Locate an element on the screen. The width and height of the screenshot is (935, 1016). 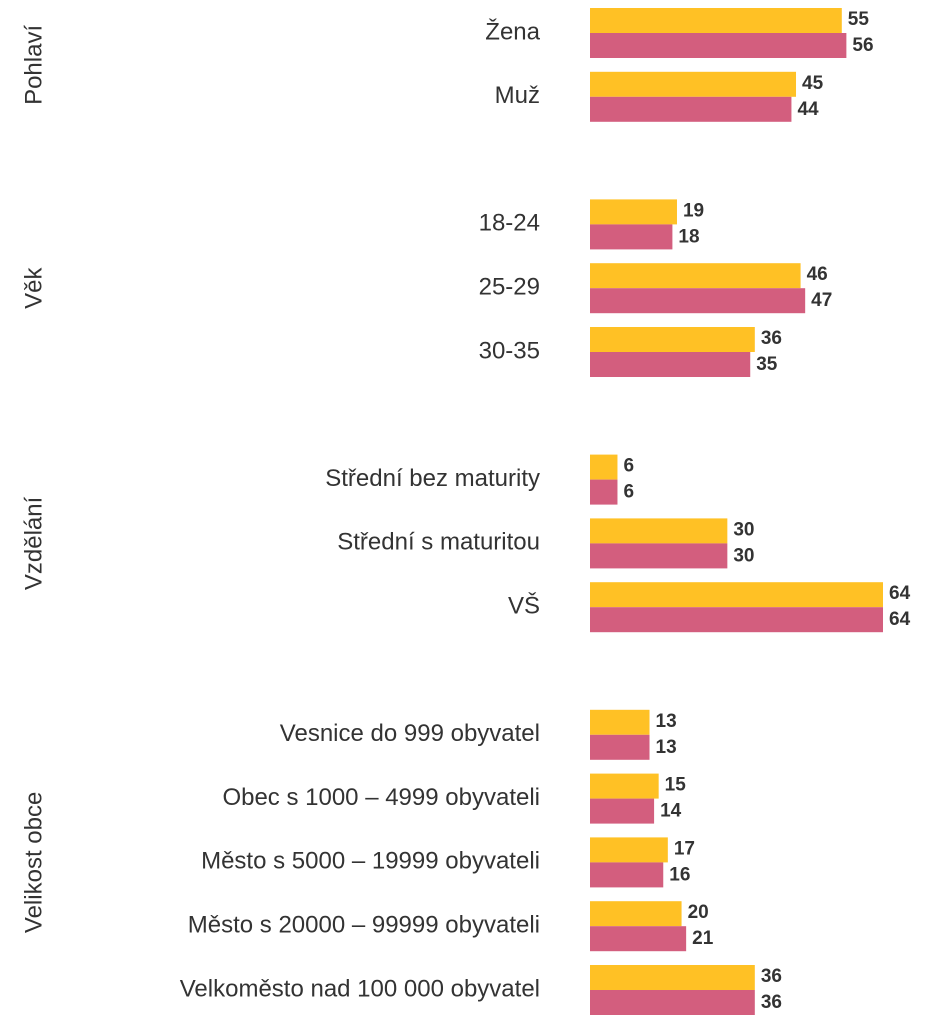
category-label: Město s 20000 – 99999 obyvateli is located at coordinates (364, 925).